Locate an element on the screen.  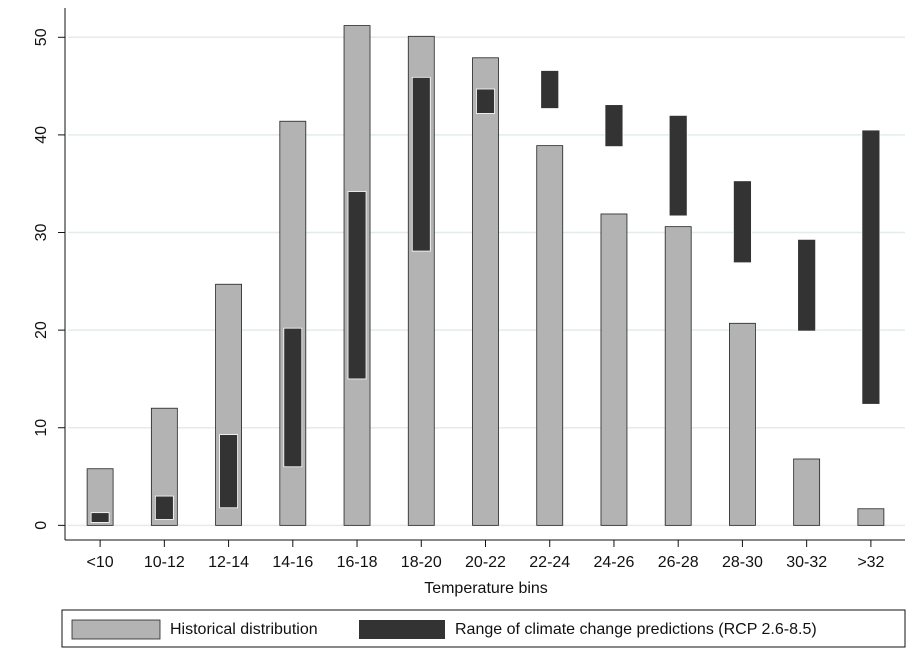
y-tick-label: 50 is located at coordinates (41, 37).